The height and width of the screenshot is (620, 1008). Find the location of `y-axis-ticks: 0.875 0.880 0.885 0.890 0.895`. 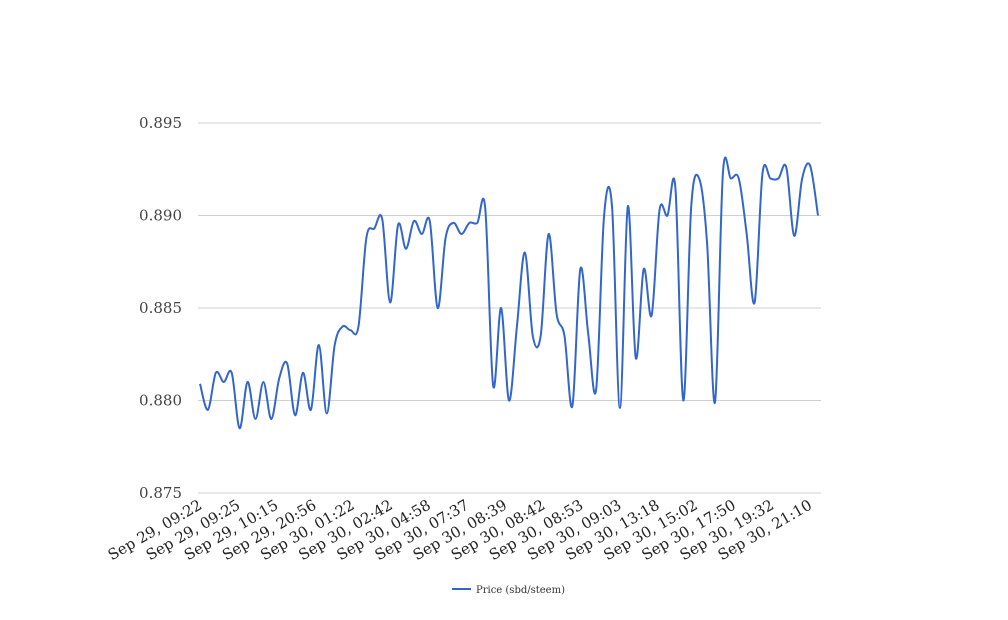

y-axis-ticks: 0.875 0.880 0.885 0.890 0.895 is located at coordinates (160, 308).